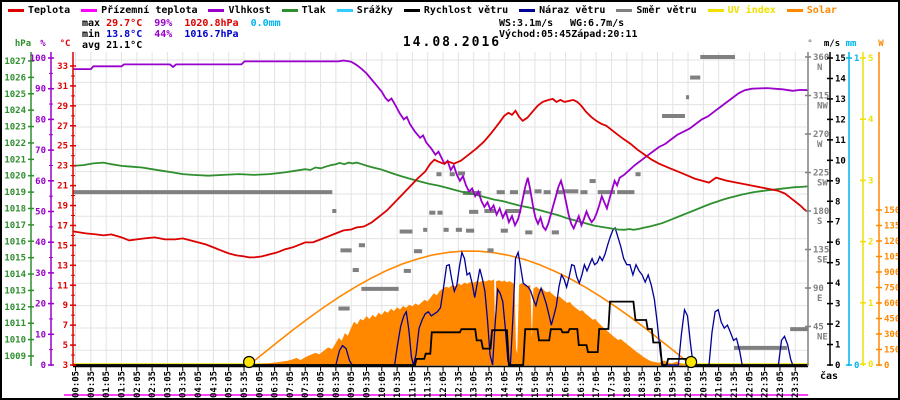 The image size is (900, 400). What do you see at coordinates (245, 384) in the screenshot?
I see `x-tick-label: 05:35` at bounding box center [245, 384].